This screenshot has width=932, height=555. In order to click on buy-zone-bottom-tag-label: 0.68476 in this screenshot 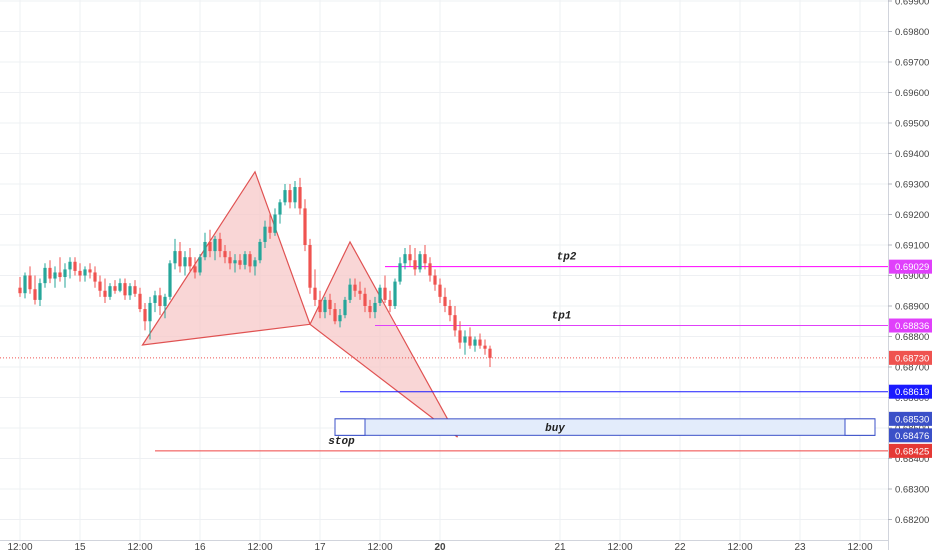, I will do `click(912, 436)`.